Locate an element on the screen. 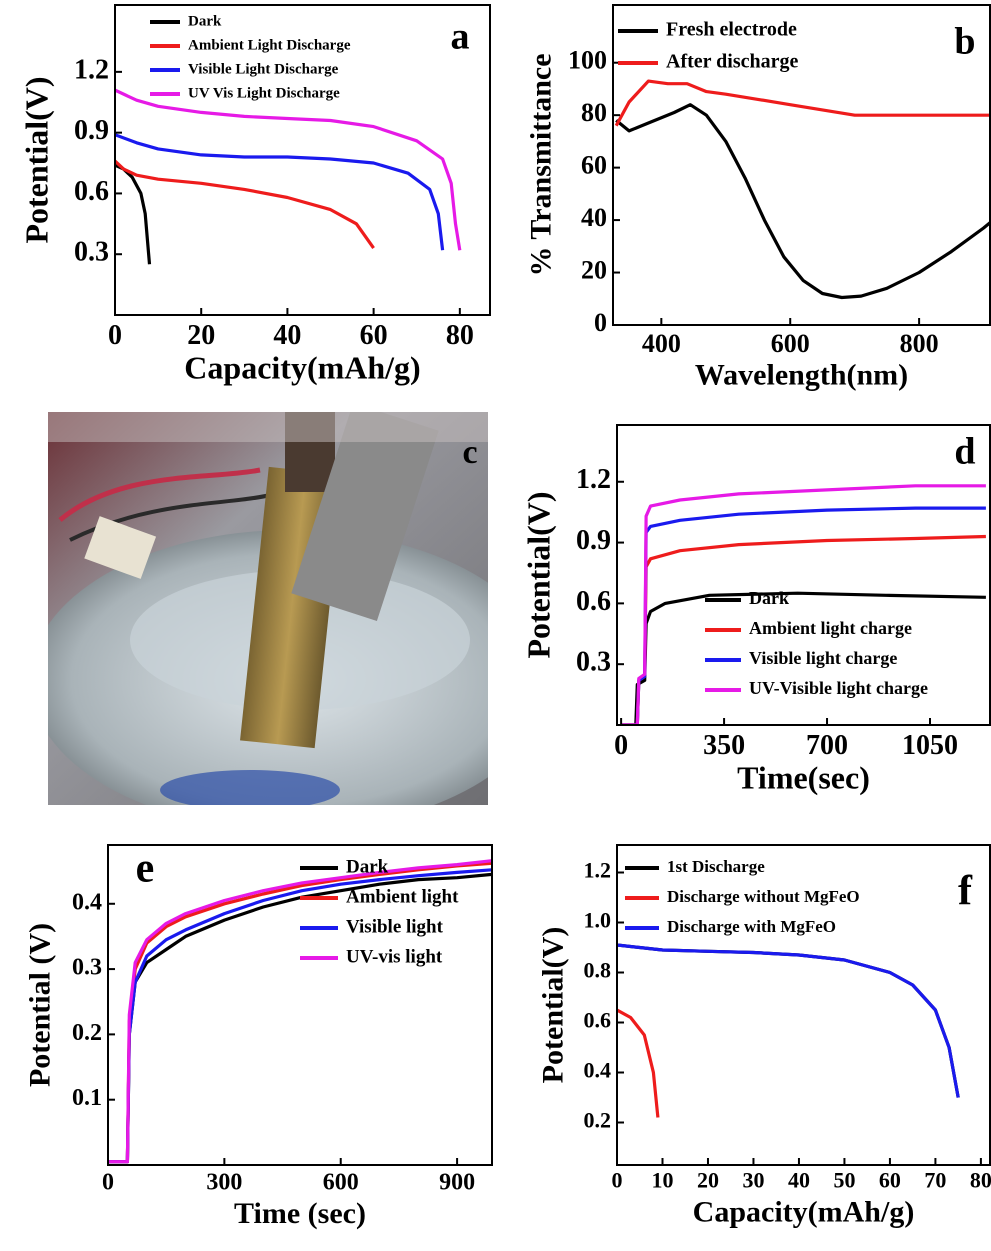 The width and height of the screenshot is (991, 1251). panel-label: c is located at coordinates (469, 452).